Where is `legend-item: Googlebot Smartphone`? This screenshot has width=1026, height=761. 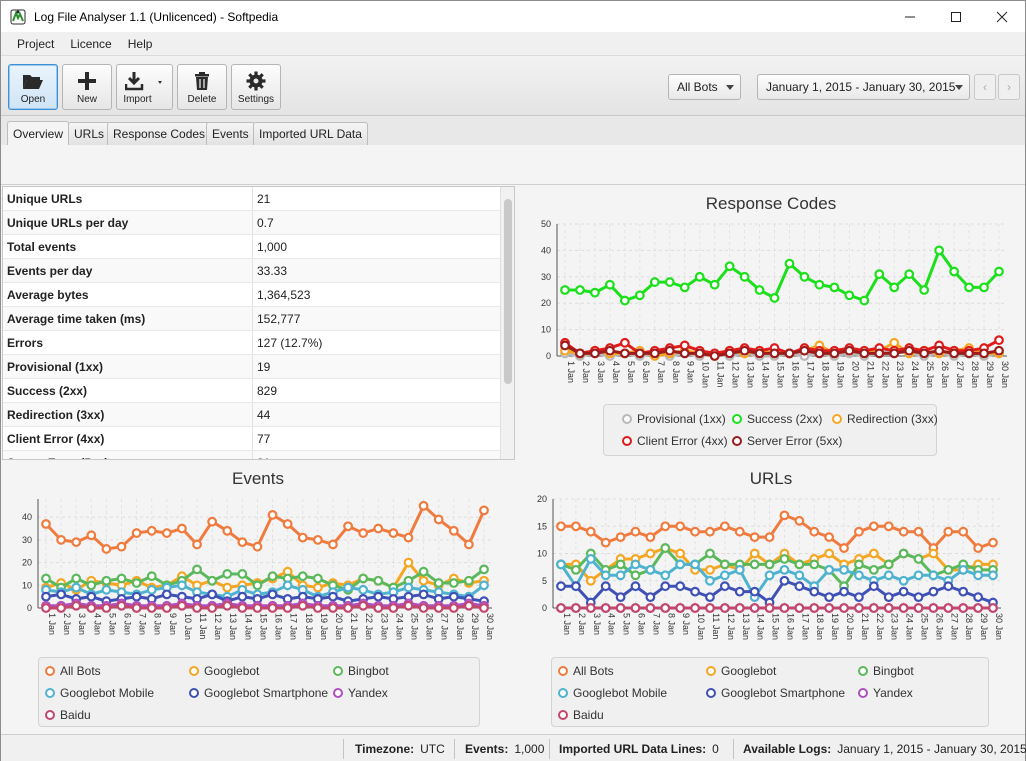
legend-item: Googlebot Smartphone is located at coordinates (258, 693).